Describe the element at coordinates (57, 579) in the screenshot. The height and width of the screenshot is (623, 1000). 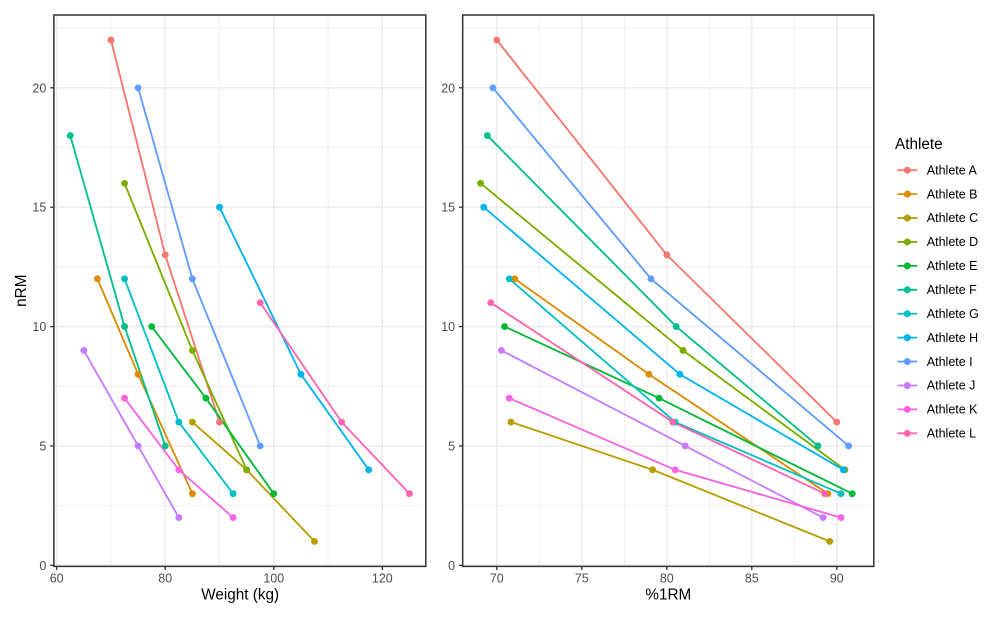
I see `svg-text: 60` at that location.